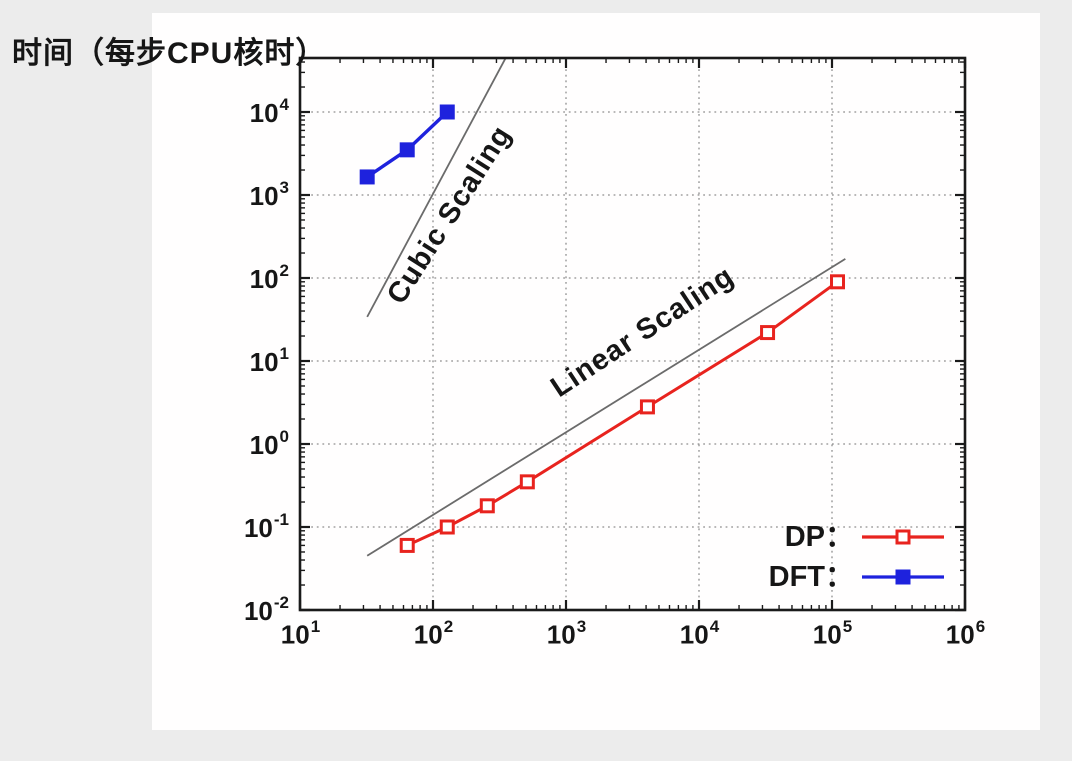 Image resolution: width=1072 pixels, height=761 pixels. I want to click on y-tick-label: 10⁰, so click(269, 443).